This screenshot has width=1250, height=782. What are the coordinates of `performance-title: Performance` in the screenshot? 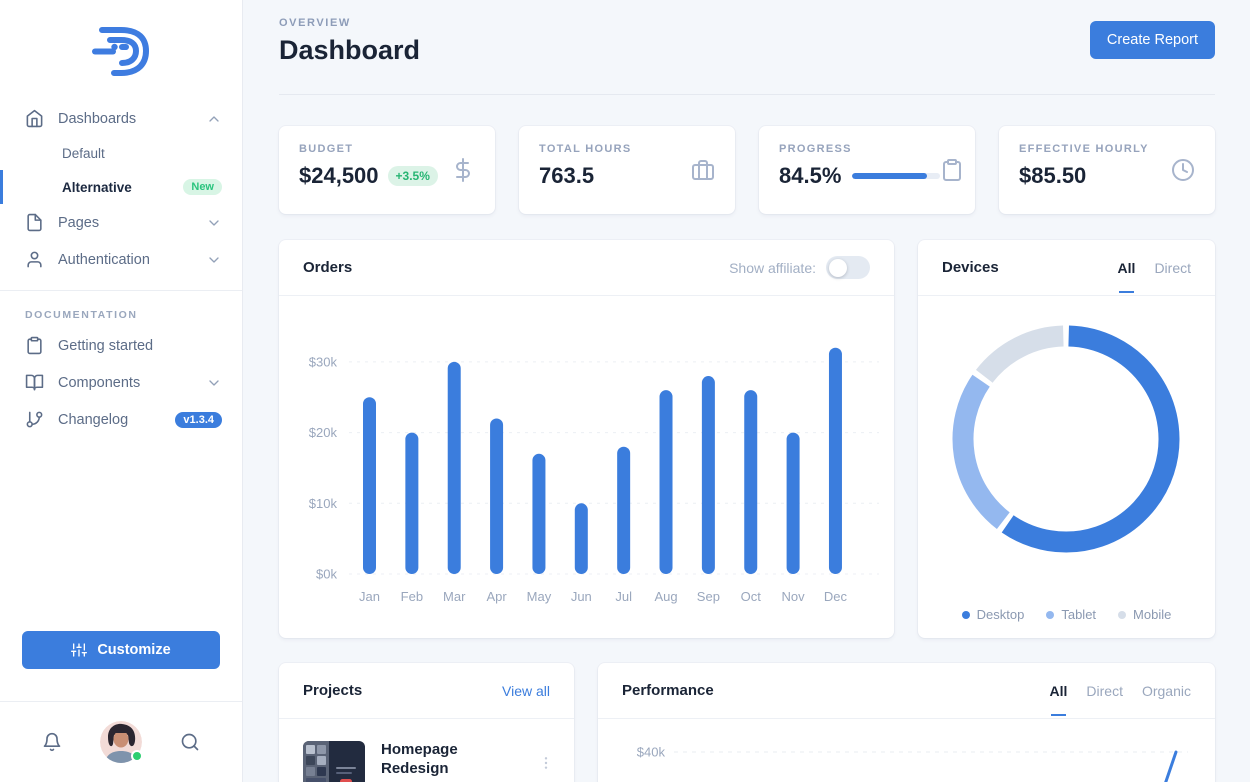 It's located at (668, 690).